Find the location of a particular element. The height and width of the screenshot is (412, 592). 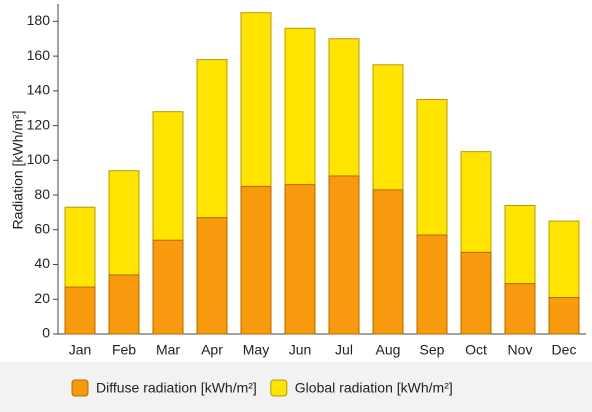

x-tick-label: Nov is located at coordinates (520, 350).